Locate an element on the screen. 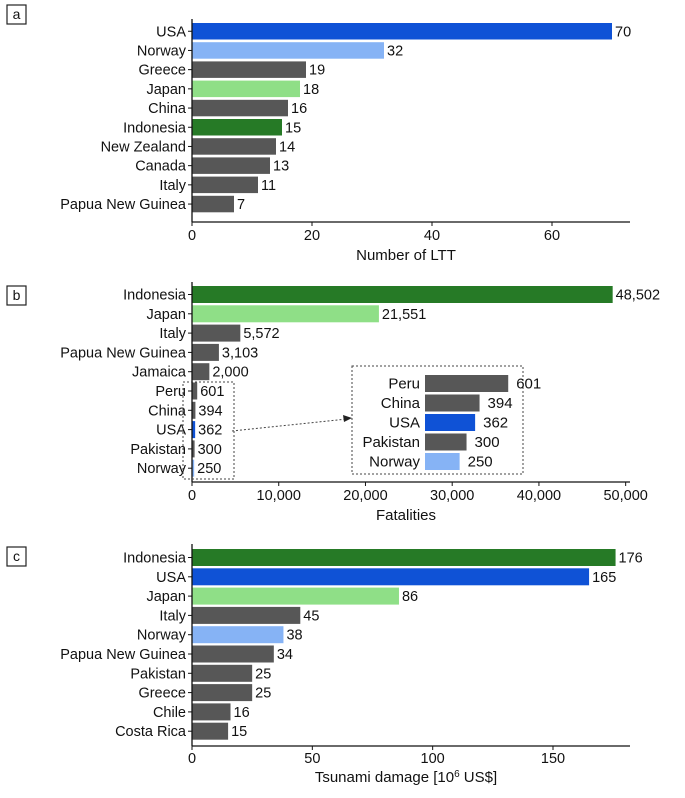 The image size is (685, 798). panel-a-label: a is located at coordinates (17, 14).